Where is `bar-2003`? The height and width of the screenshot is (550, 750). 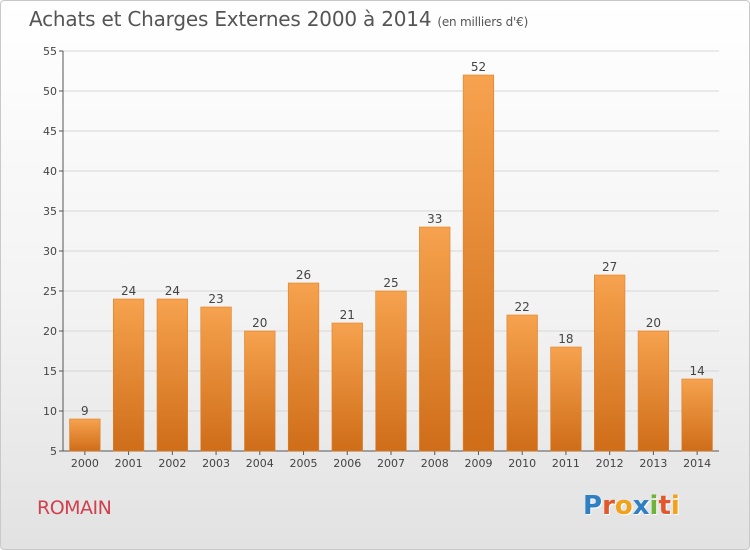 bar-2003 is located at coordinates (216, 379).